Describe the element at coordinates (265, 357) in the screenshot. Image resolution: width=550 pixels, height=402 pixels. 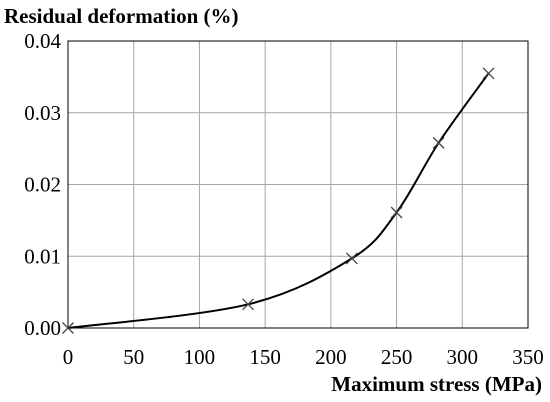
I see `x-tick-label: 150` at that location.